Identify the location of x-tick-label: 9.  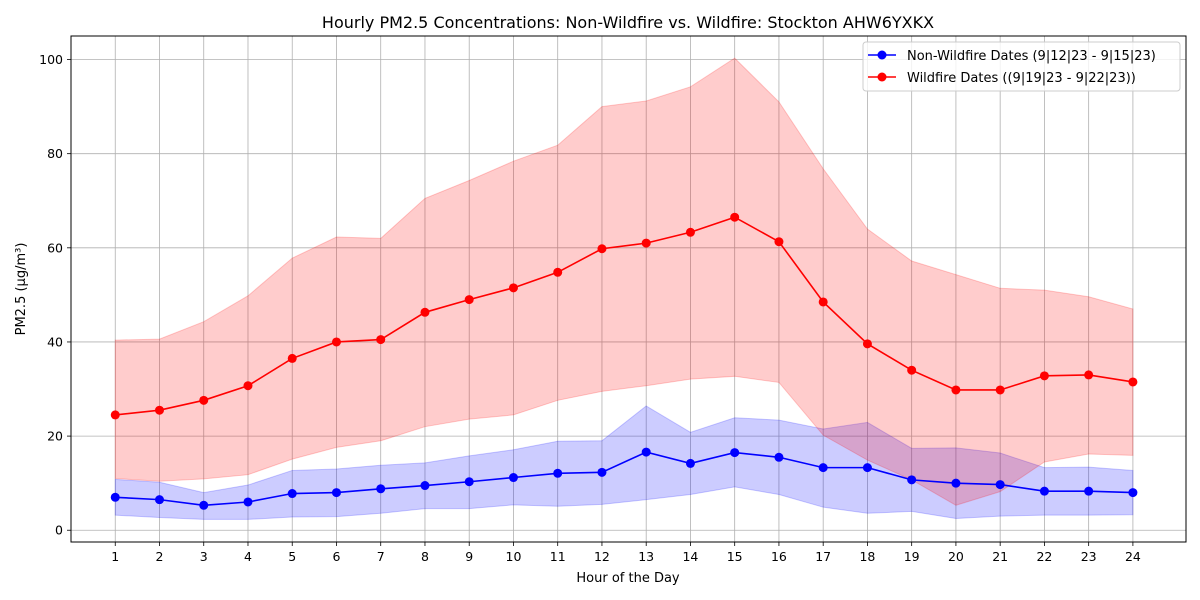
(469, 556).